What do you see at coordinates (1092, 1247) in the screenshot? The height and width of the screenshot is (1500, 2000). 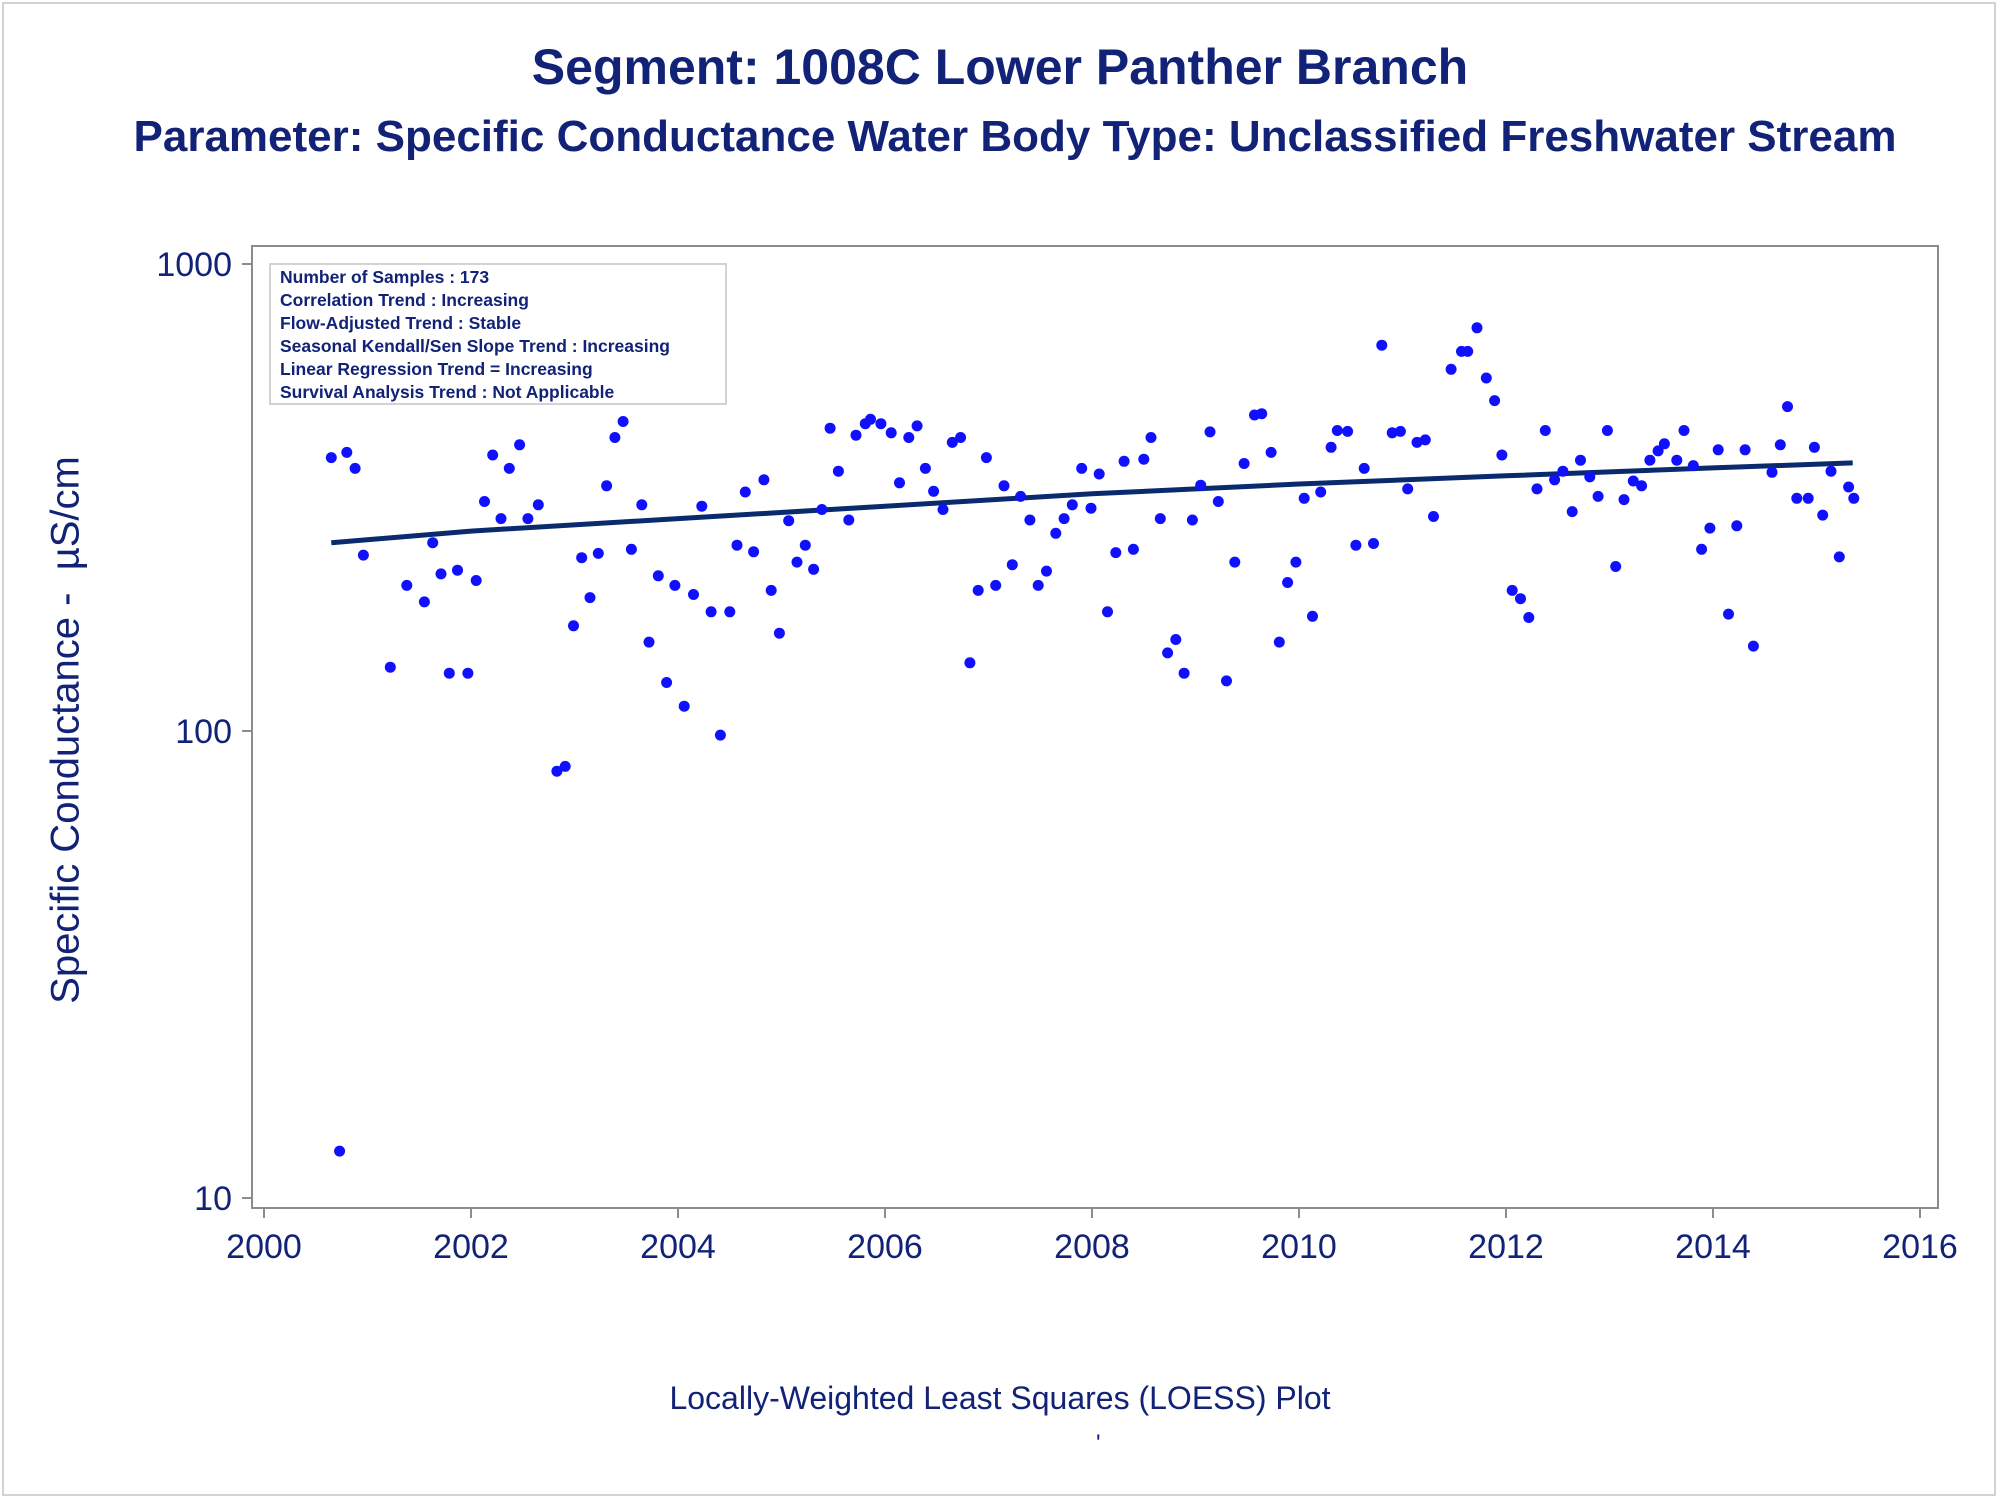 I see `x-tick-label: 2008` at bounding box center [1092, 1247].